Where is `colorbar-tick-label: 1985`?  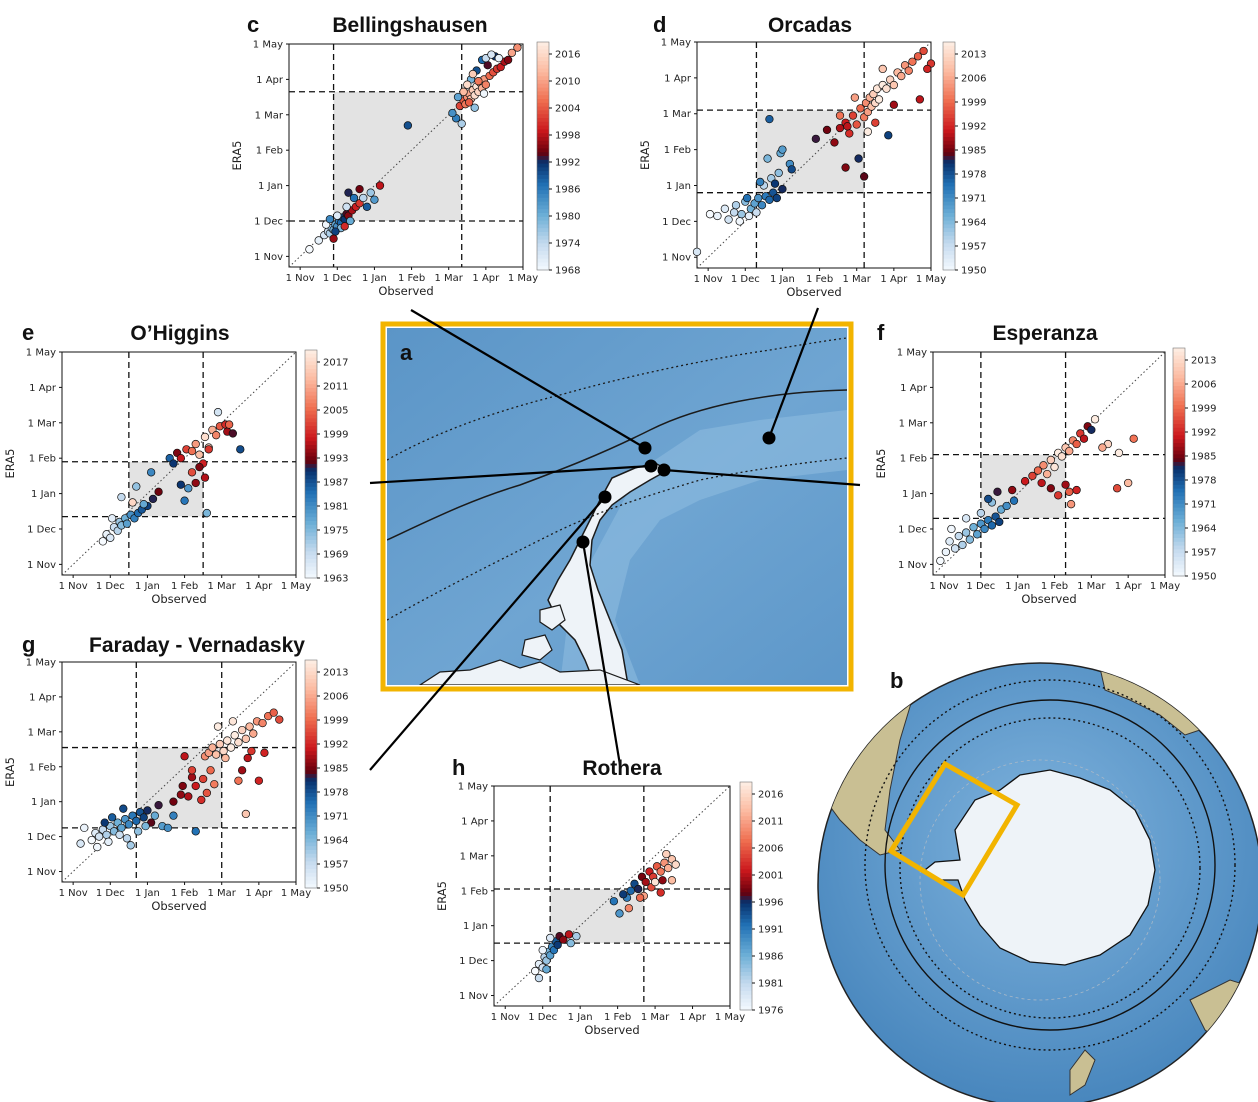
colorbar-tick-label: 1985 is located at coordinates (335, 769).